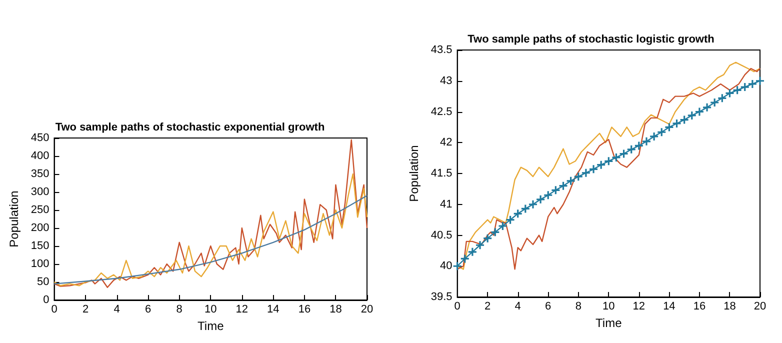 The image size is (782, 343). Describe the element at coordinates (40, 210) in the screenshot. I see `y-tick-label: 250` at that location.